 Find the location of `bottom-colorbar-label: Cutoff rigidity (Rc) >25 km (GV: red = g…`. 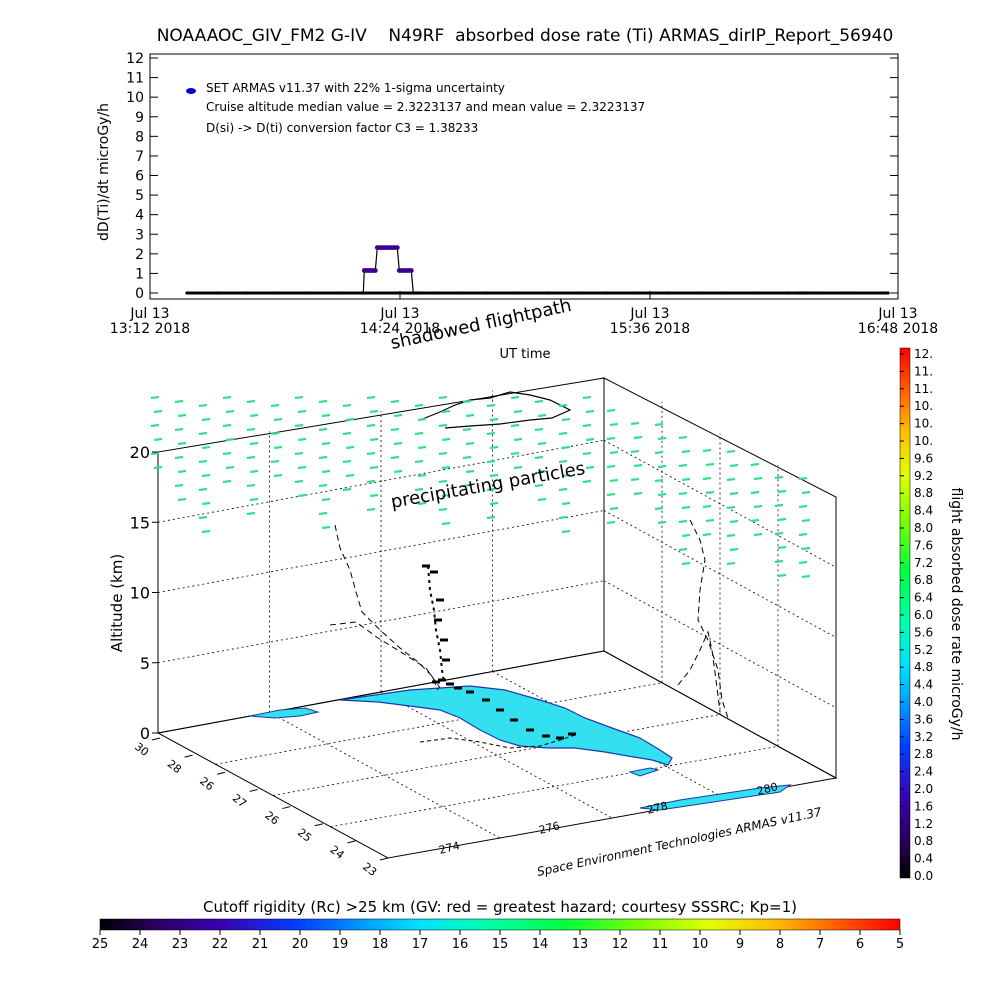

bottom-colorbar-label: Cutoff rigidity (Rc) >25 km (GV: red = g… is located at coordinates (500, 907).